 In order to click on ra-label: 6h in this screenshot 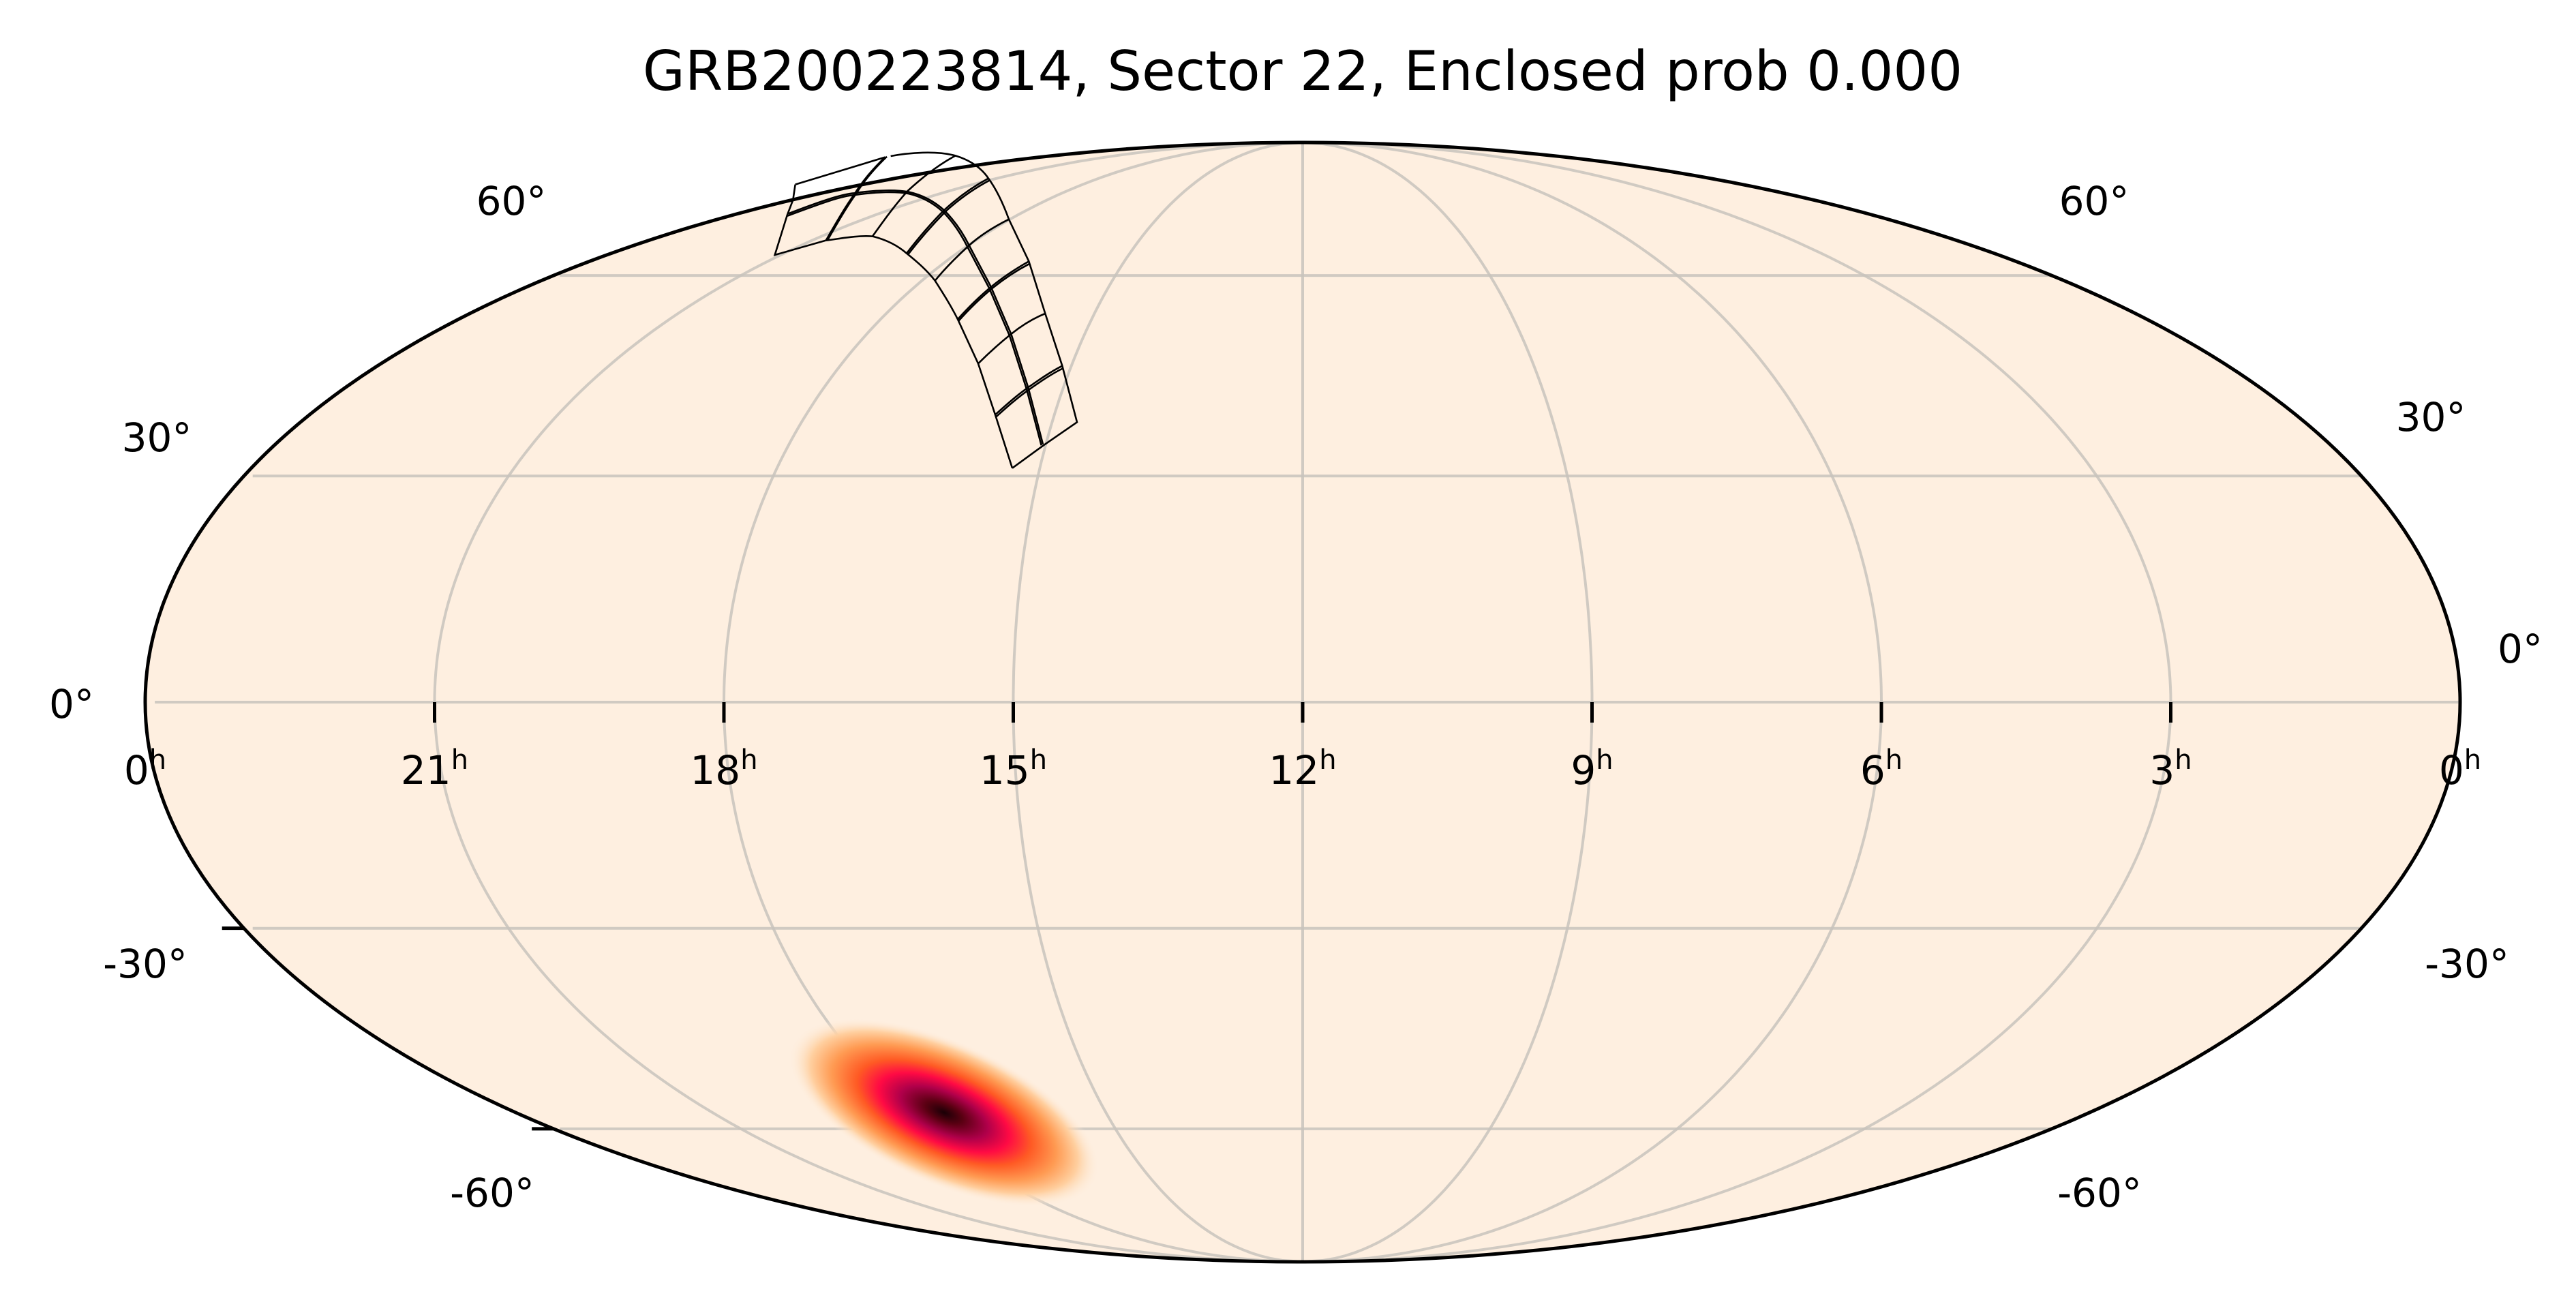, I will do `click(1881, 768)`.